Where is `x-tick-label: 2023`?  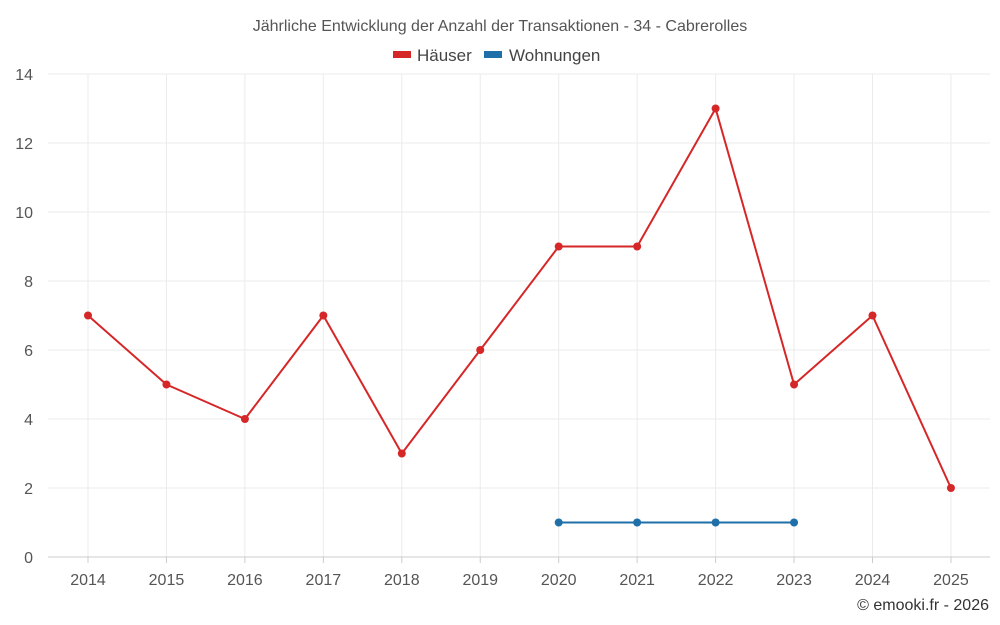
x-tick-label: 2023 is located at coordinates (794, 580).